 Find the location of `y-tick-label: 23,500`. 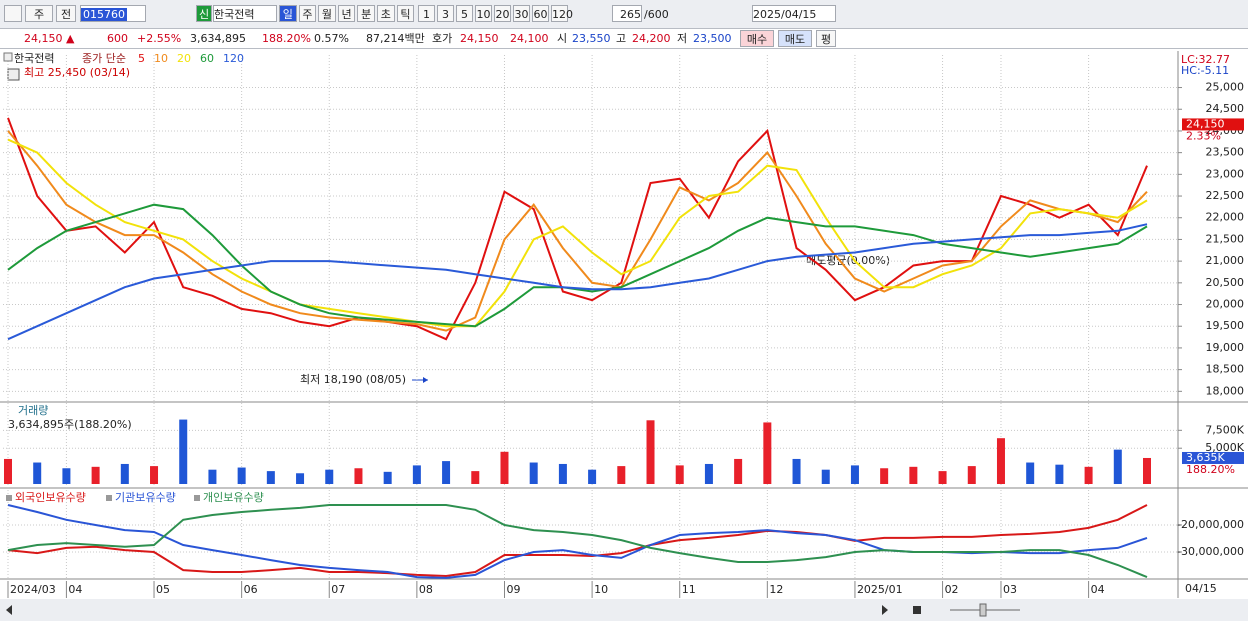

y-tick-label: 23,500 is located at coordinates (1225, 152).